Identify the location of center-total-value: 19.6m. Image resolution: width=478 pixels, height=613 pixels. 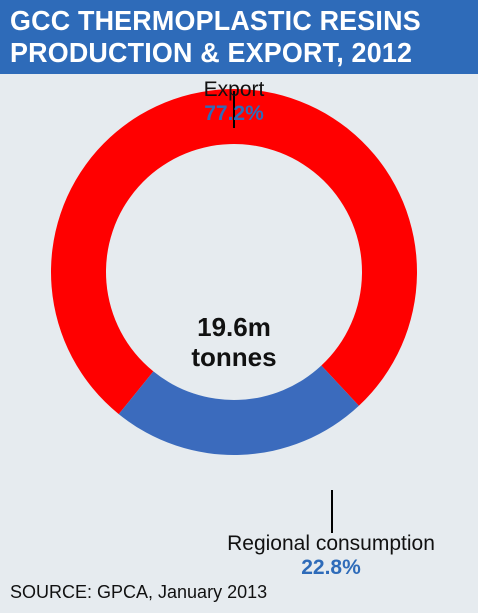
(234, 327).